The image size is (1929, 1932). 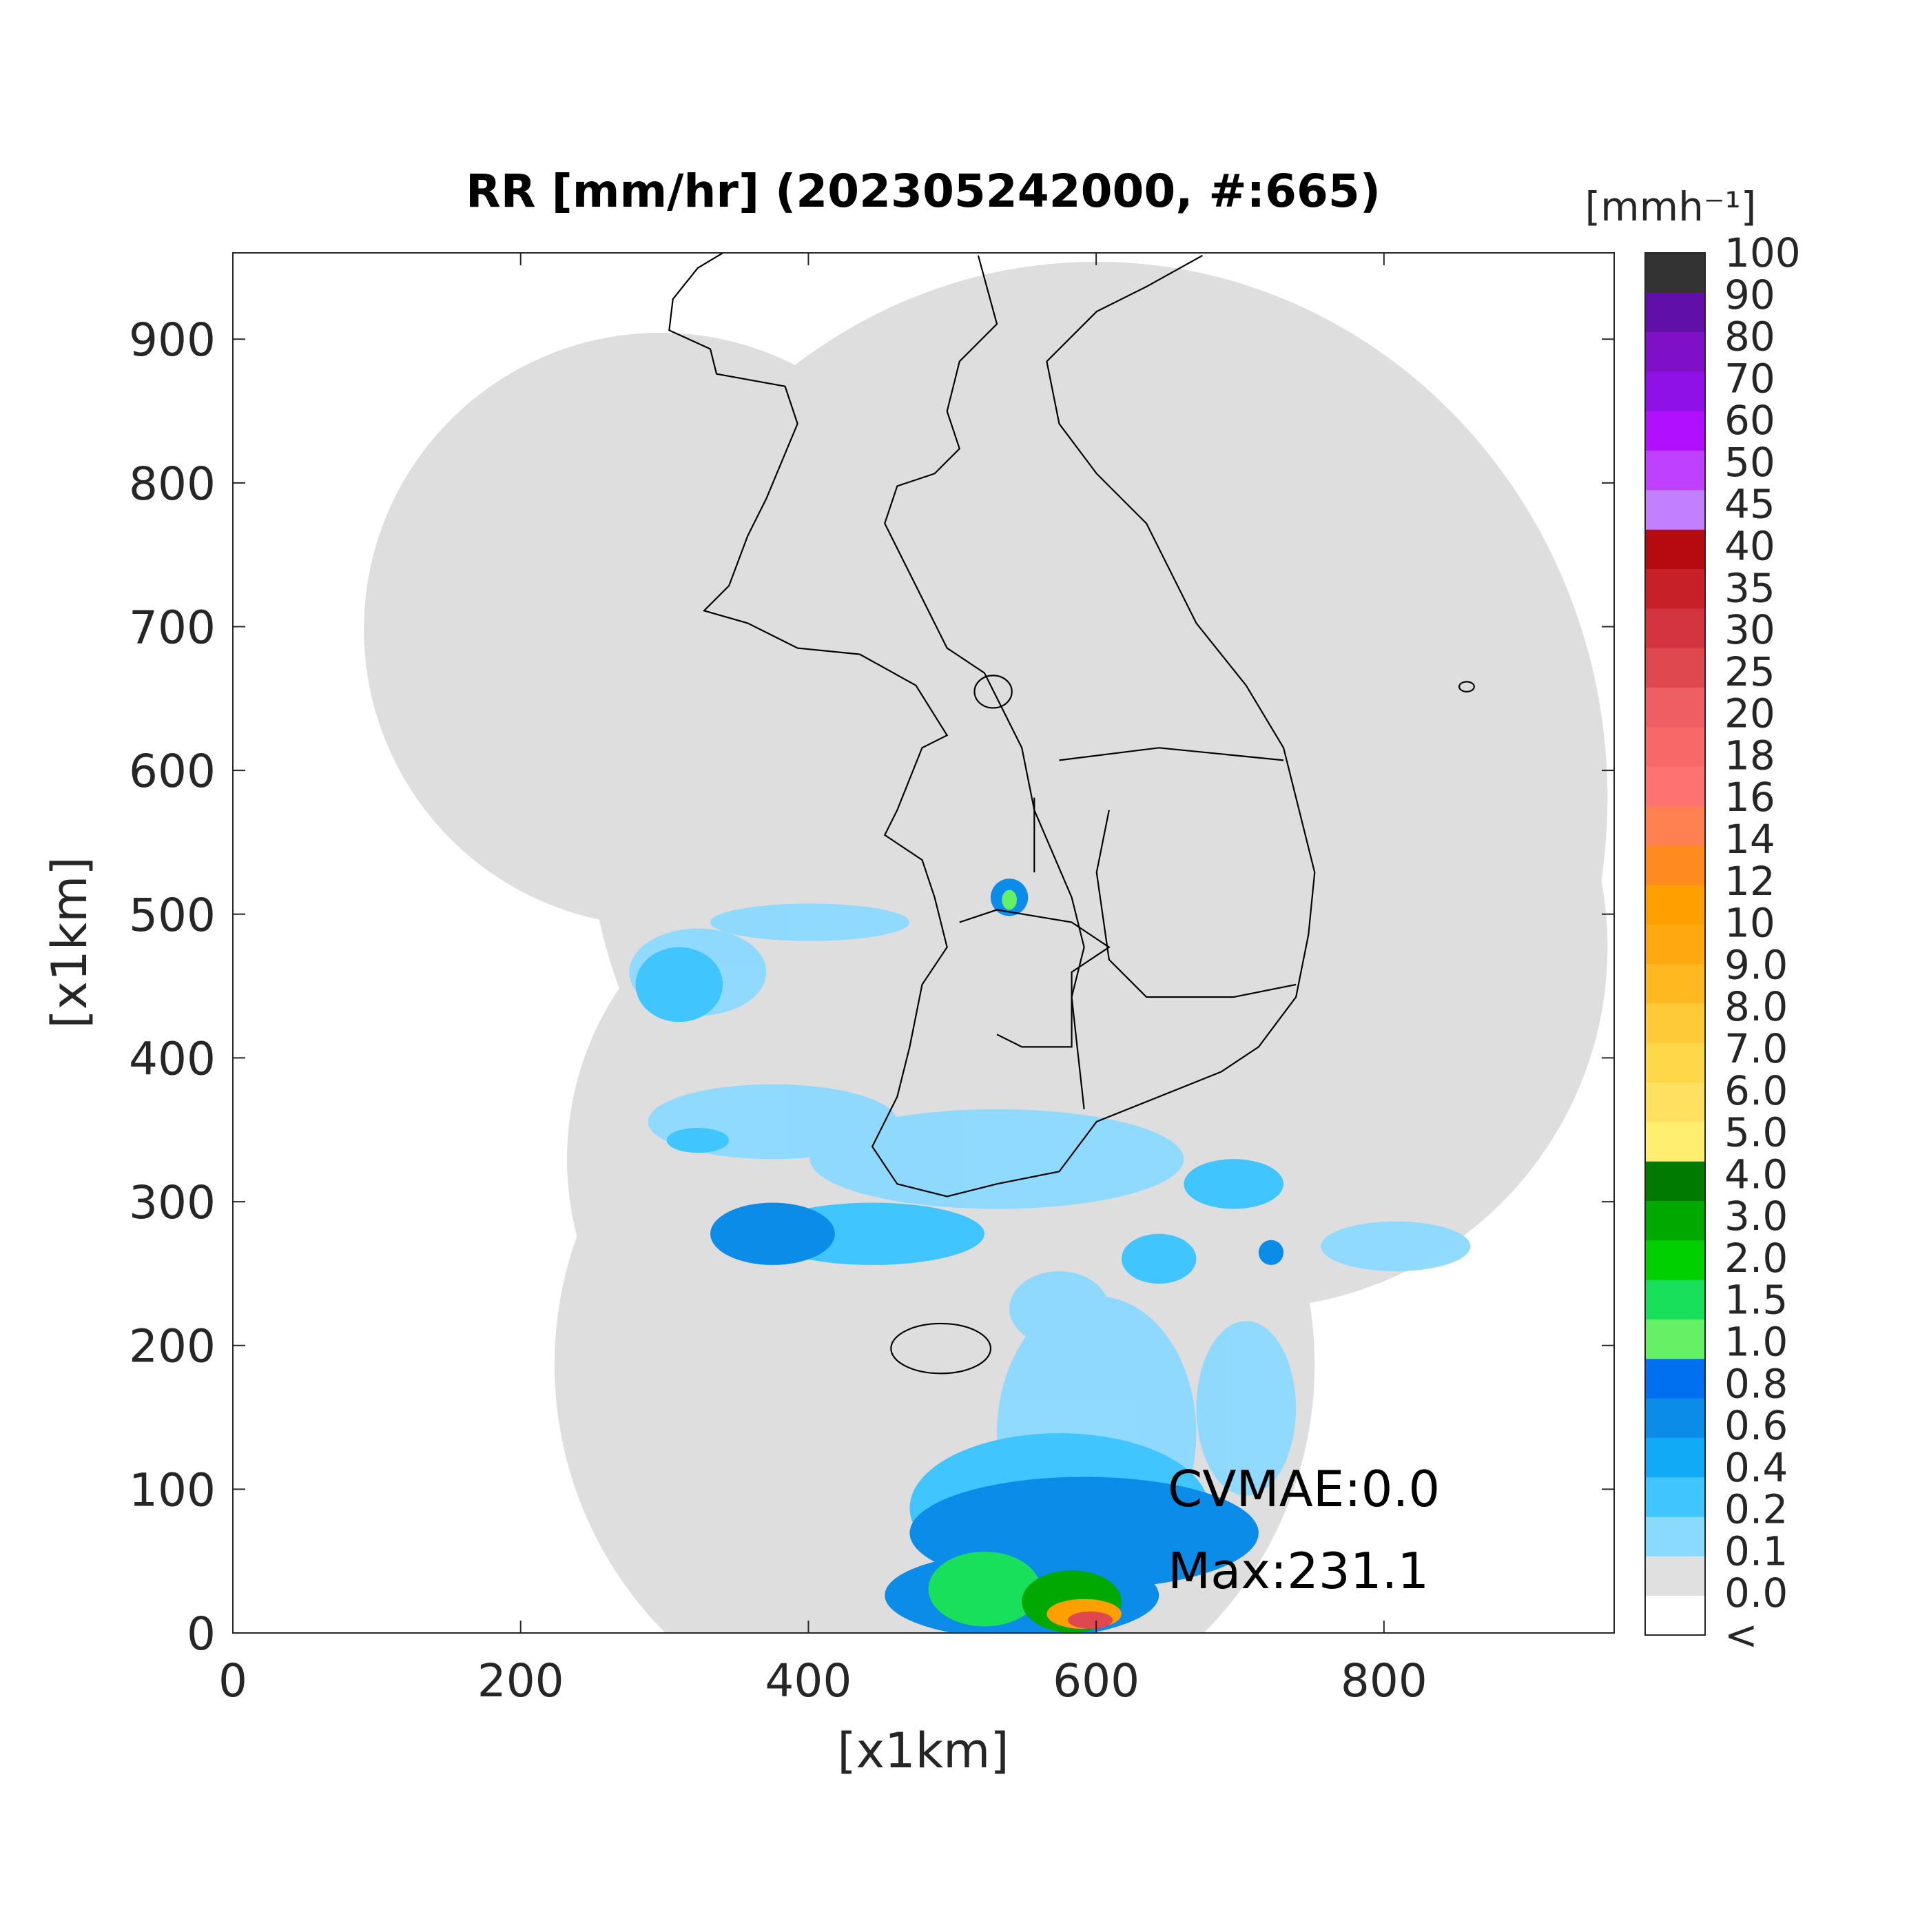 What do you see at coordinates (232, 1680) in the screenshot?
I see `x-tick-label: 0` at bounding box center [232, 1680].